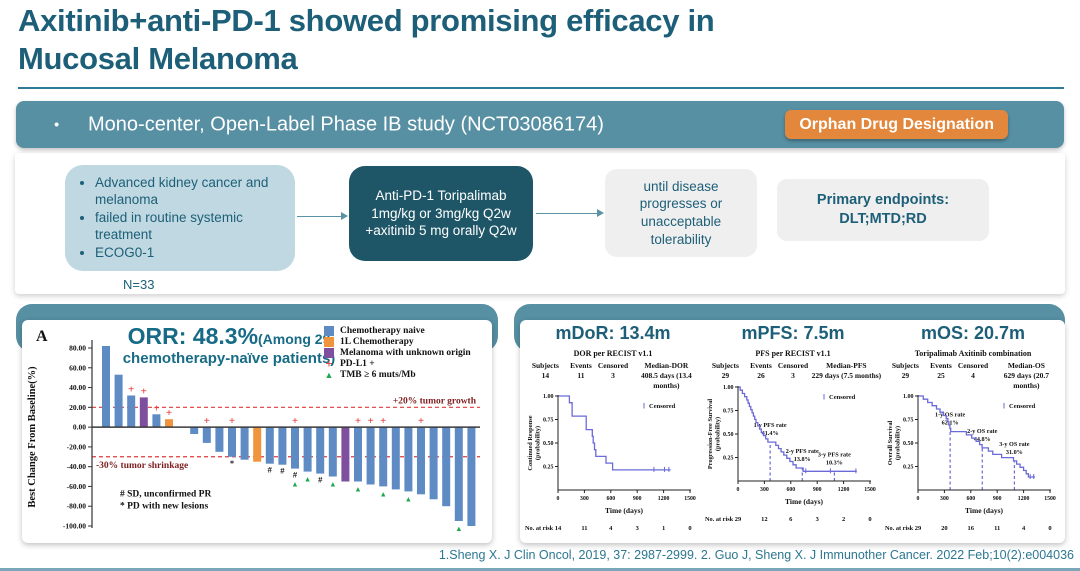 Image resolution: width=1080 pixels, height=571 pixels. I want to click on stats-value: 14, so click(545, 375).